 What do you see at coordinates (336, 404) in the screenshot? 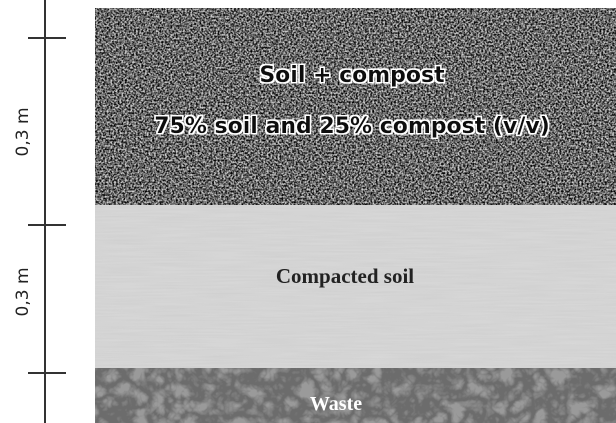
I see `layer-title: Waste` at bounding box center [336, 404].